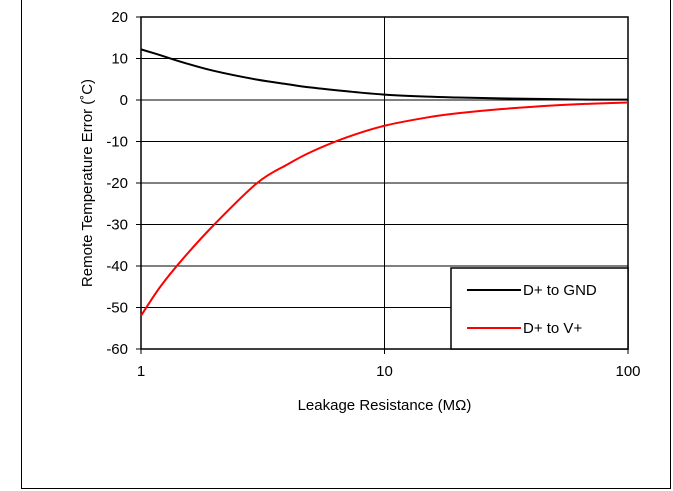 This screenshot has width=673, height=491. Describe the element at coordinates (117, 225) in the screenshot. I see `y-tick-label: -30` at that location.